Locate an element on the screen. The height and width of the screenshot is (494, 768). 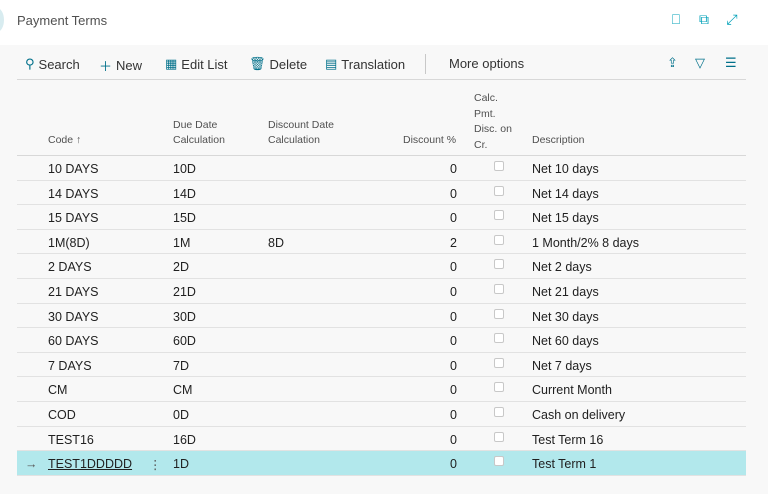
cell-code: 15 DAYS is located at coordinates (73, 218).